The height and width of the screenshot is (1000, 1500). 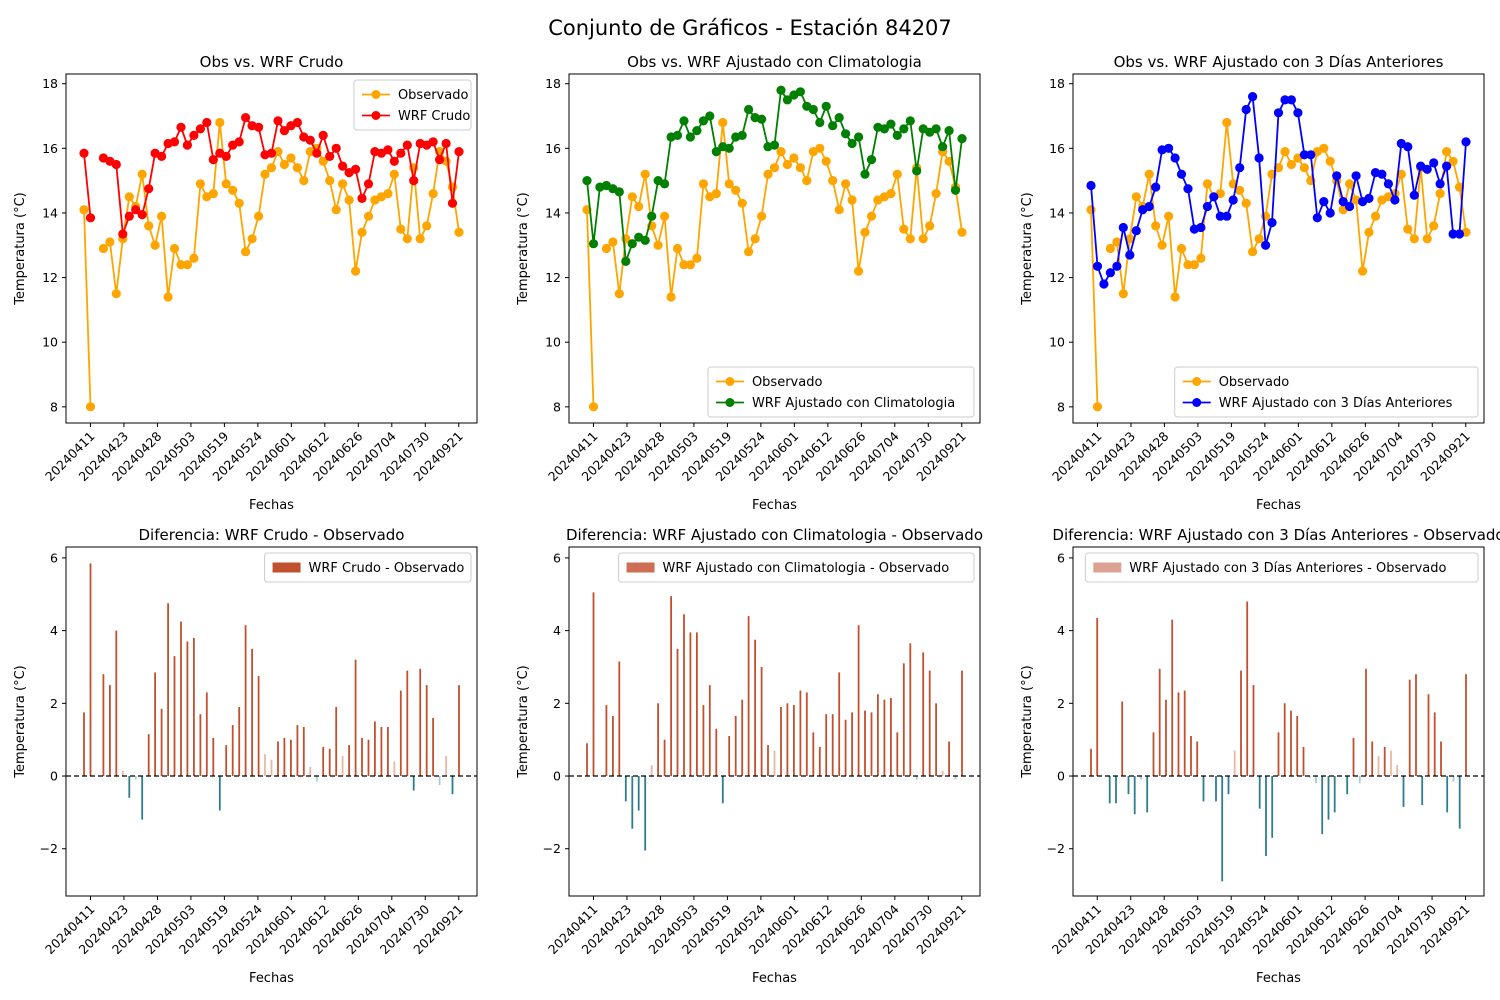 What do you see at coordinates (1281, 567) in the screenshot?
I see `chart-6-legend-box` at bounding box center [1281, 567].